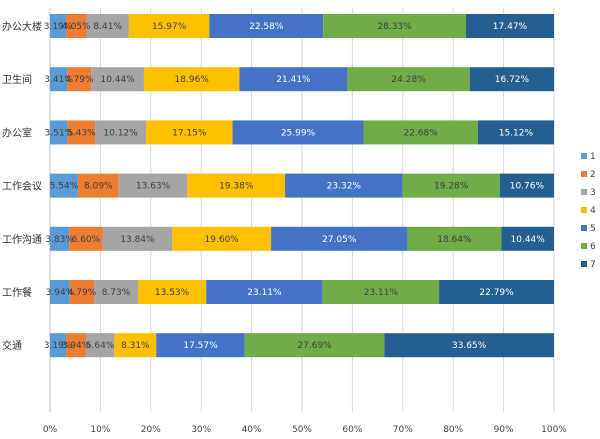  What do you see at coordinates (408, 80) in the screenshot?
I see `data-label: 24.28%` at bounding box center [408, 80].